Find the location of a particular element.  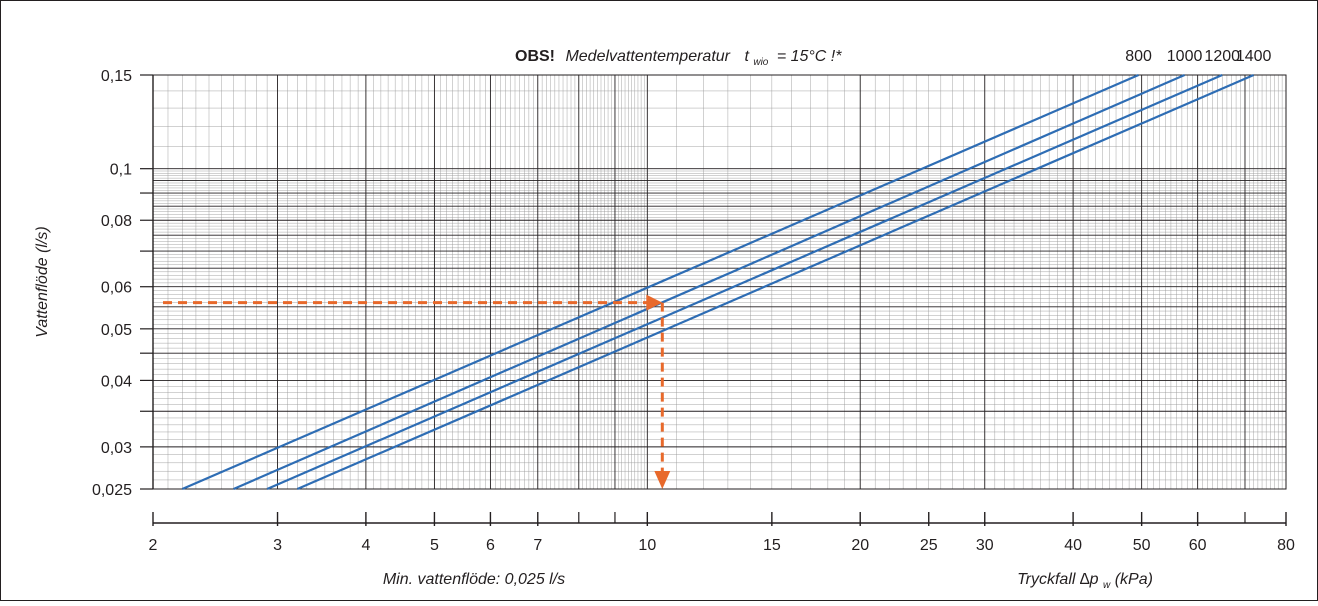

x-axis: 2 3 4 5 6 7 10 15 20 25 30 40 50 60 80 is located at coordinates (722, 533).